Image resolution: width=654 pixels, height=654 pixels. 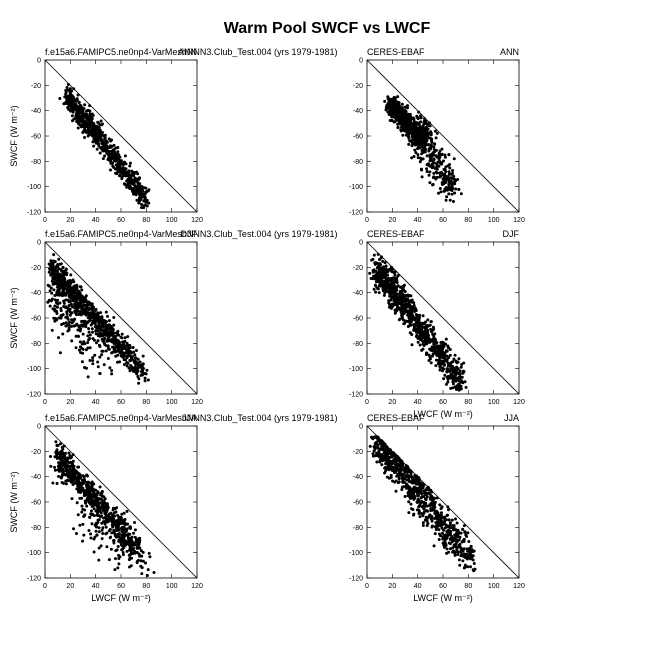 What do you see at coordinates (189, 234) in the screenshot?
I see `panel-right-label: DJF` at bounding box center [189, 234].